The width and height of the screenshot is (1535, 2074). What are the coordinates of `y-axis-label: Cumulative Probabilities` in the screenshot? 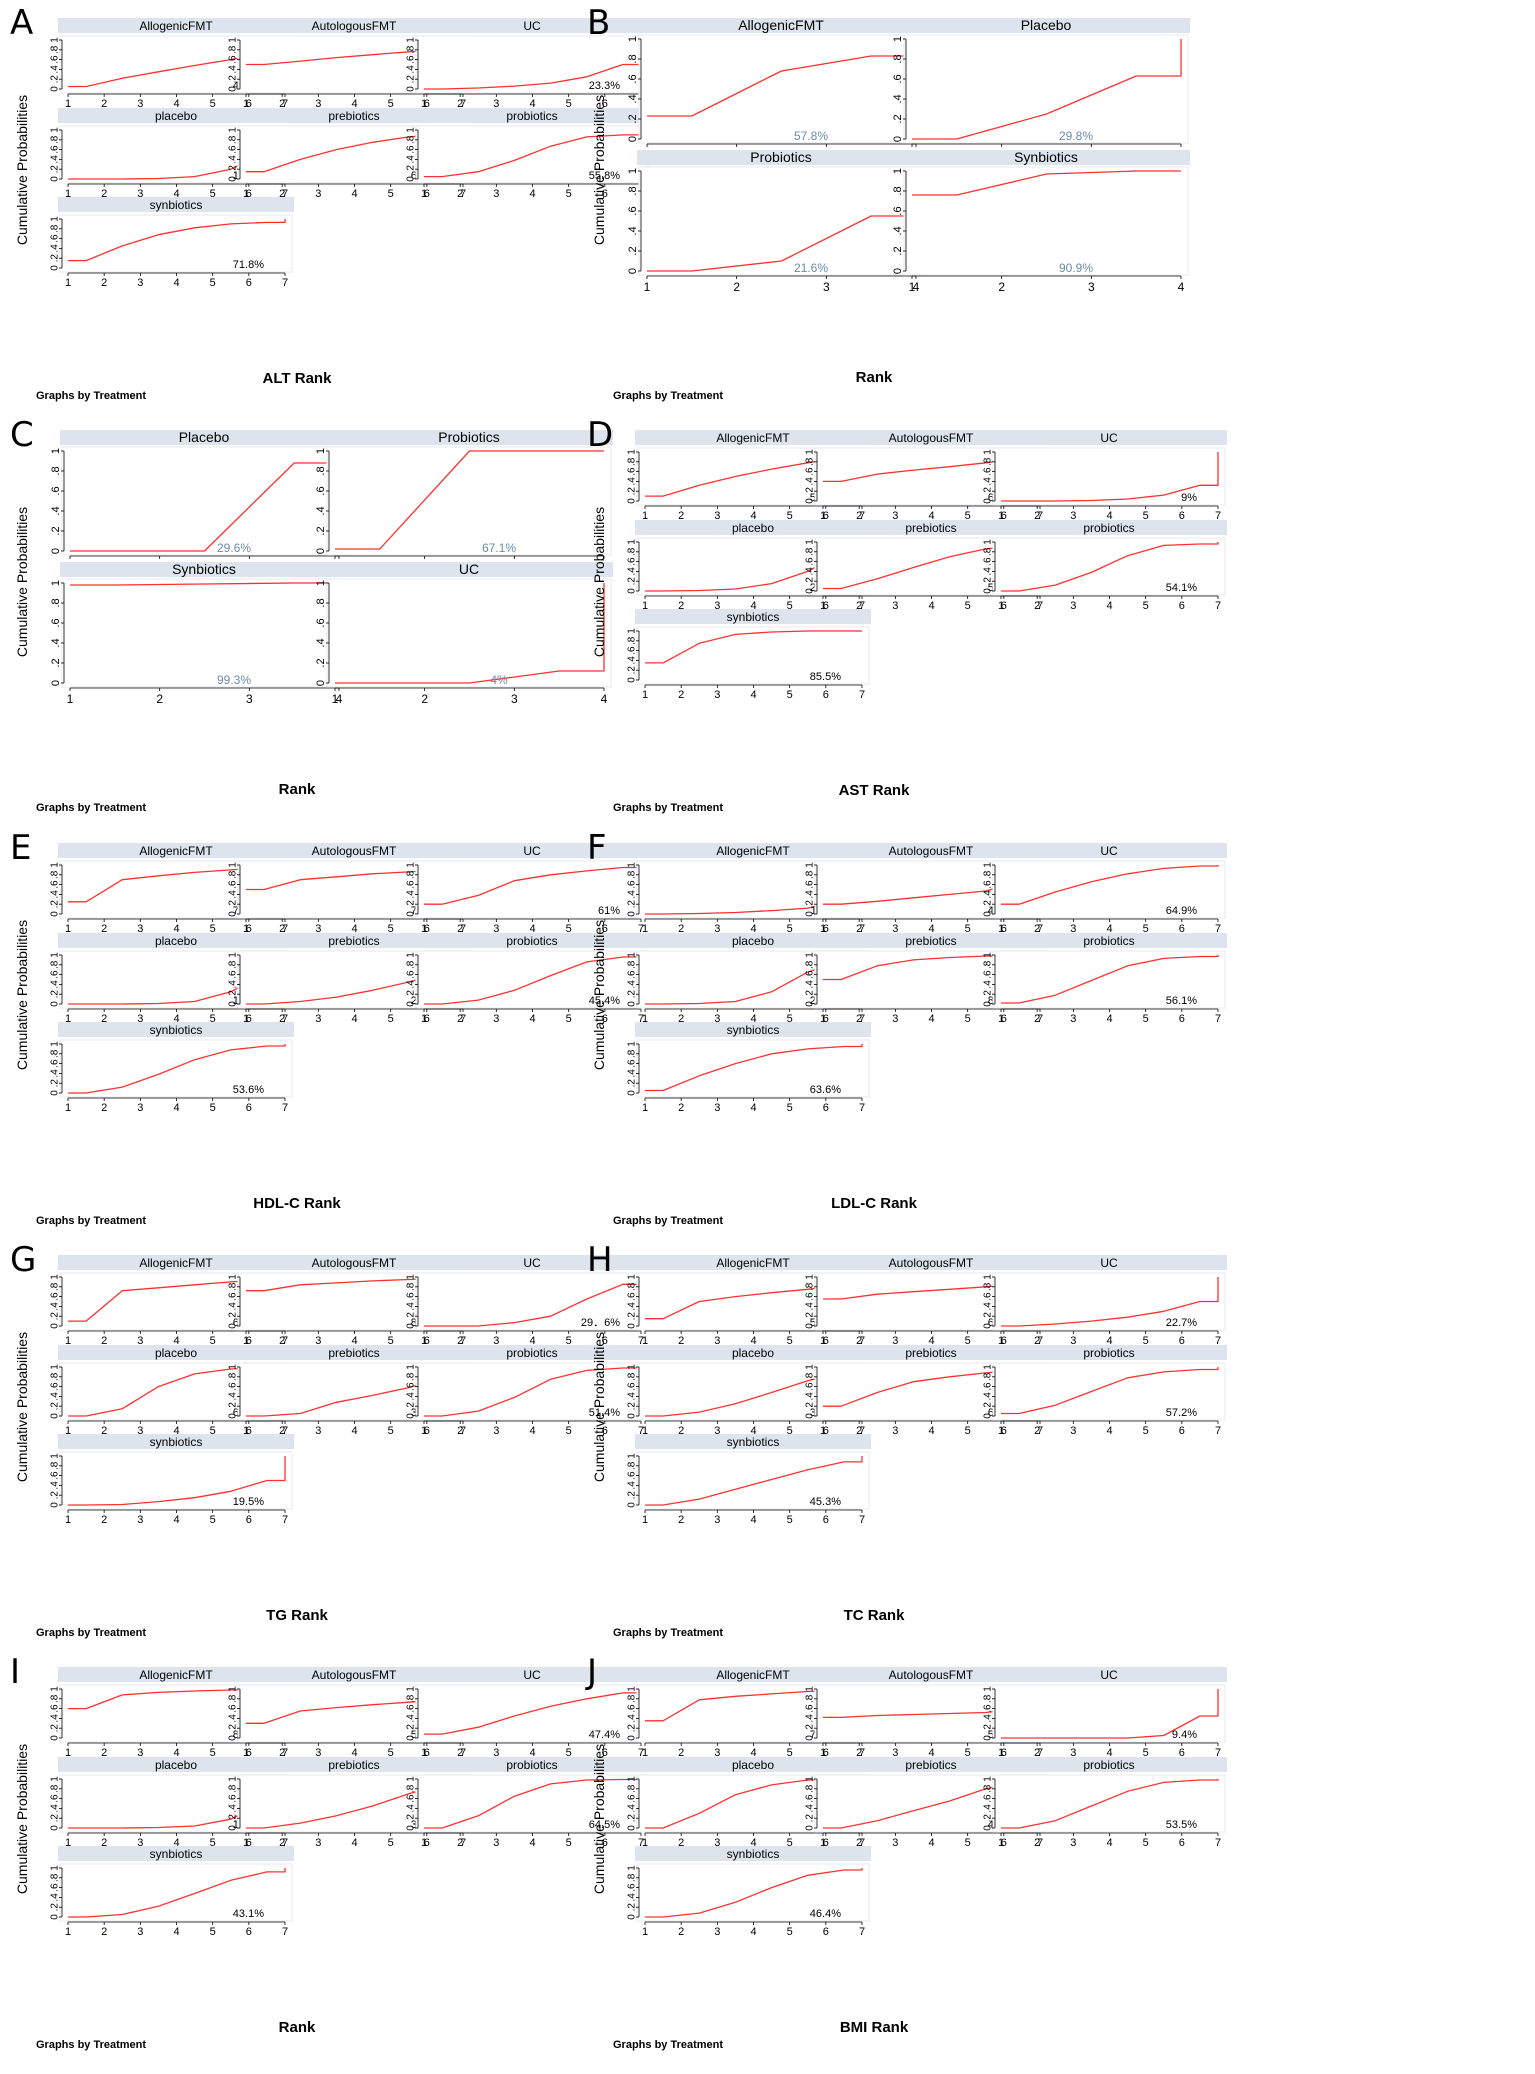 It's located at (22, 1819).